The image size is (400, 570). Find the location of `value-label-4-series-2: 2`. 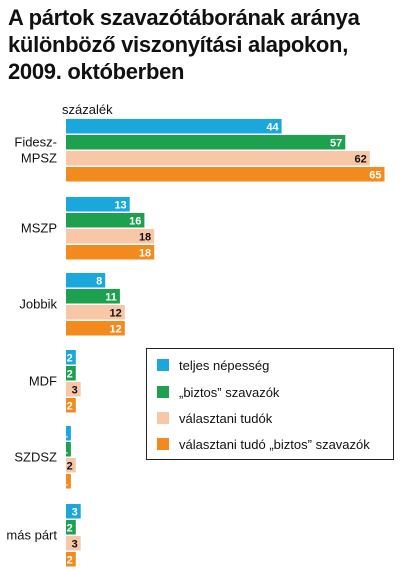

value-label-4-series-2: 2 is located at coordinates (70, 466).